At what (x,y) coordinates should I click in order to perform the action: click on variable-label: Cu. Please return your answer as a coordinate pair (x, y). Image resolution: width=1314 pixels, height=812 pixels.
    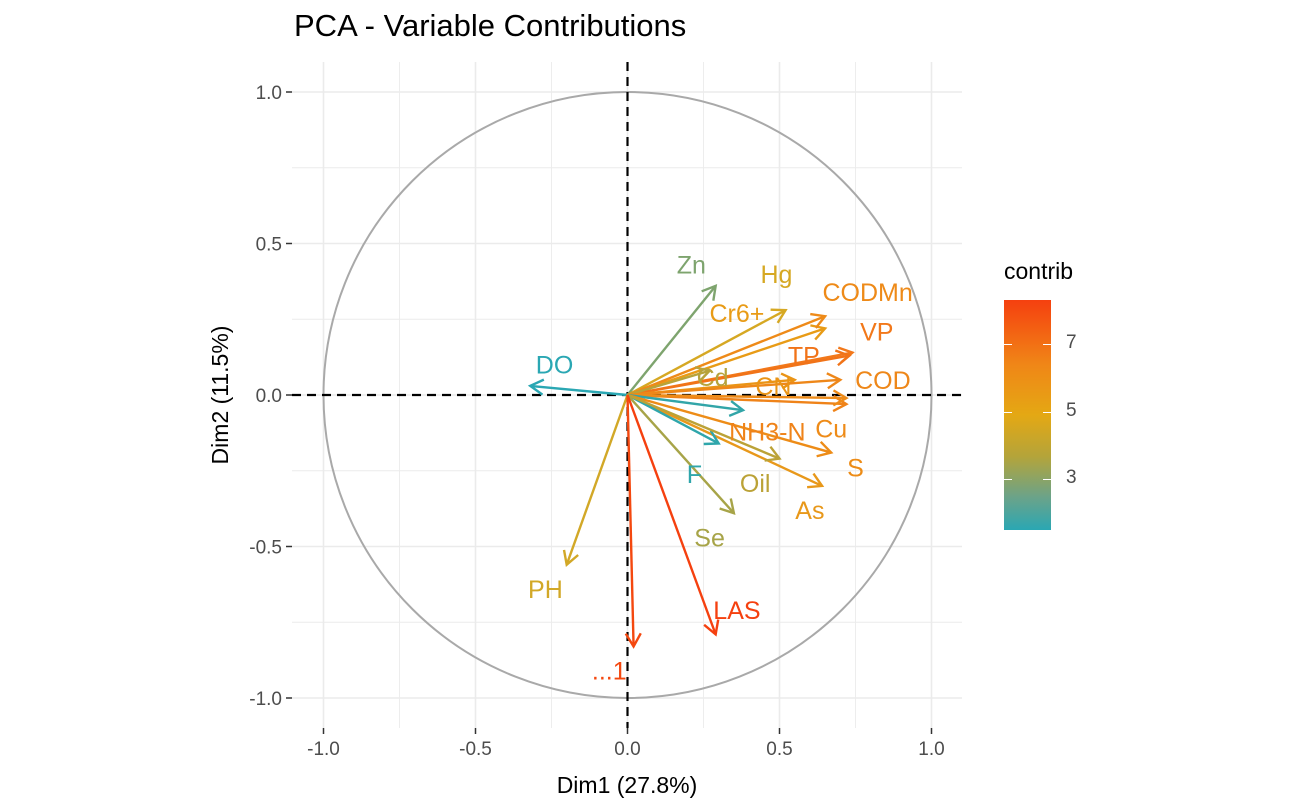
    Looking at the image, I should click on (831, 429).